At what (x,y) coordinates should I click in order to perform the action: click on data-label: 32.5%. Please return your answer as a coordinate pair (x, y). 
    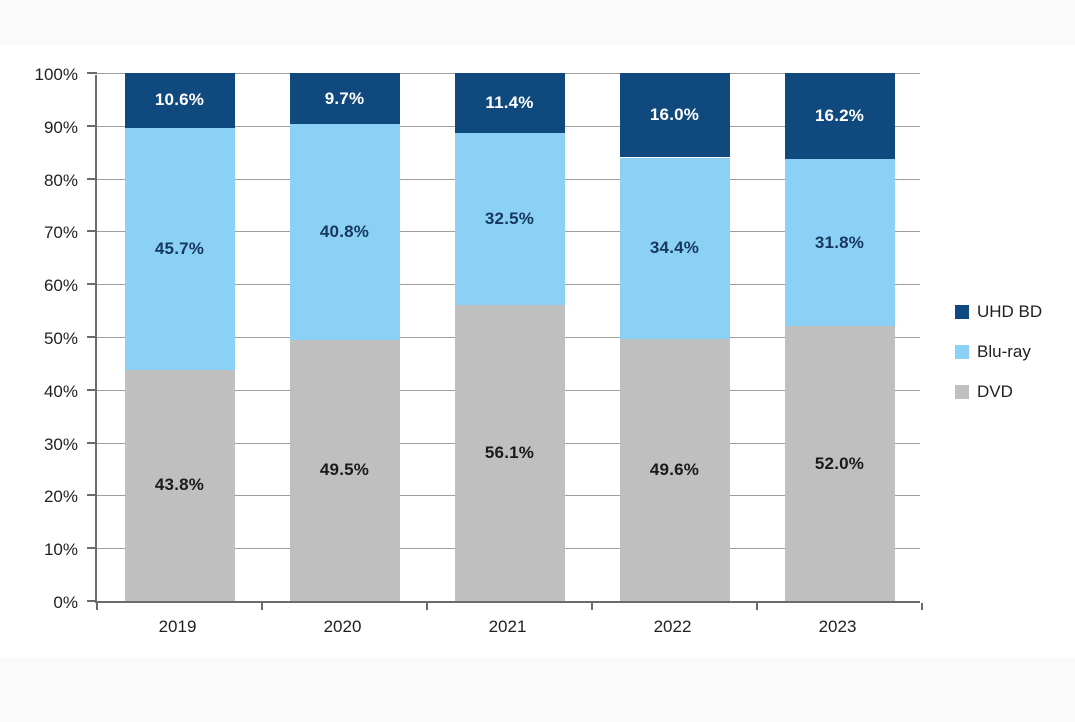
    Looking at the image, I should click on (509, 218).